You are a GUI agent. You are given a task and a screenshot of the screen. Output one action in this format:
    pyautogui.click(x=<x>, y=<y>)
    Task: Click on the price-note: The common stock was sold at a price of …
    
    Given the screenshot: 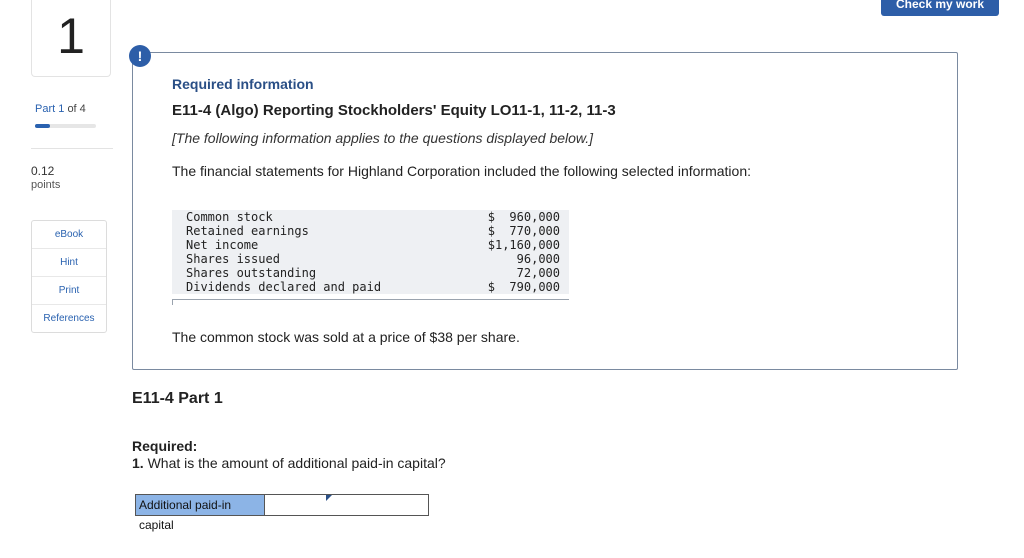 What is the action you would take?
    pyautogui.click(x=346, y=337)
    